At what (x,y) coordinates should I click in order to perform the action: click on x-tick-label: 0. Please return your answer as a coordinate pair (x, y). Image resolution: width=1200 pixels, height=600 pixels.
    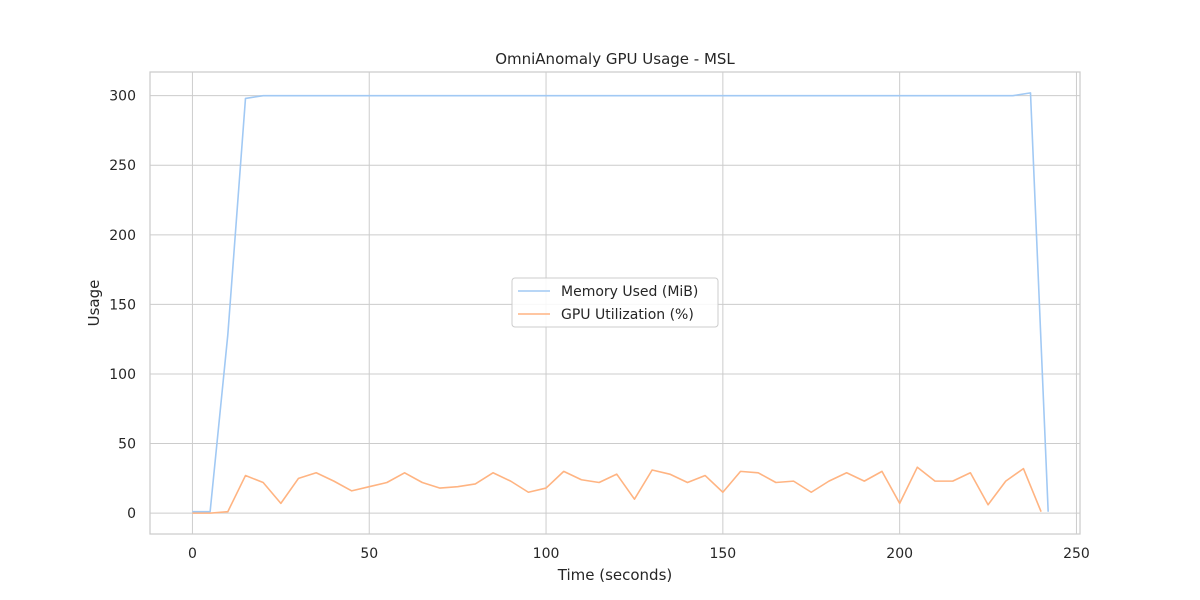
    Looking at the image, I should click on (192, 554).